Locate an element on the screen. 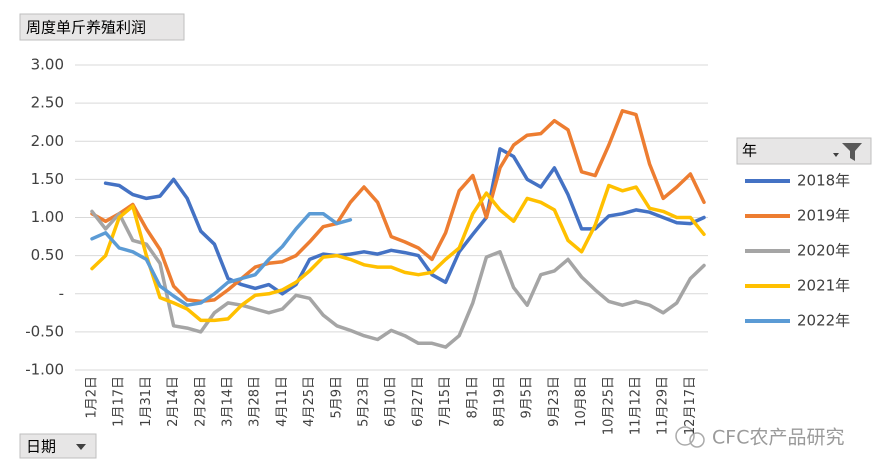  x-tick-label: 11月12日 is located at coordinates (636, 405).